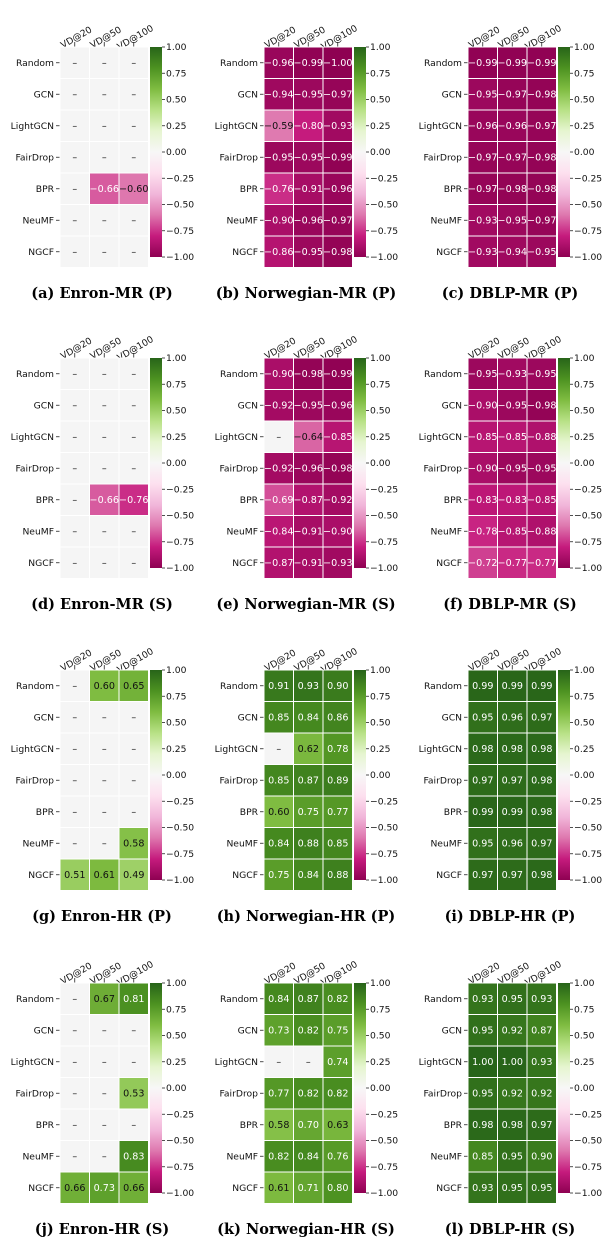 Image resolution: width=613 pixels, height=1253 pixels. What do you see at coordinates (278, 406) in the screenshot?
I see `cell-value: −0.92` at bounding box center [278, 406].